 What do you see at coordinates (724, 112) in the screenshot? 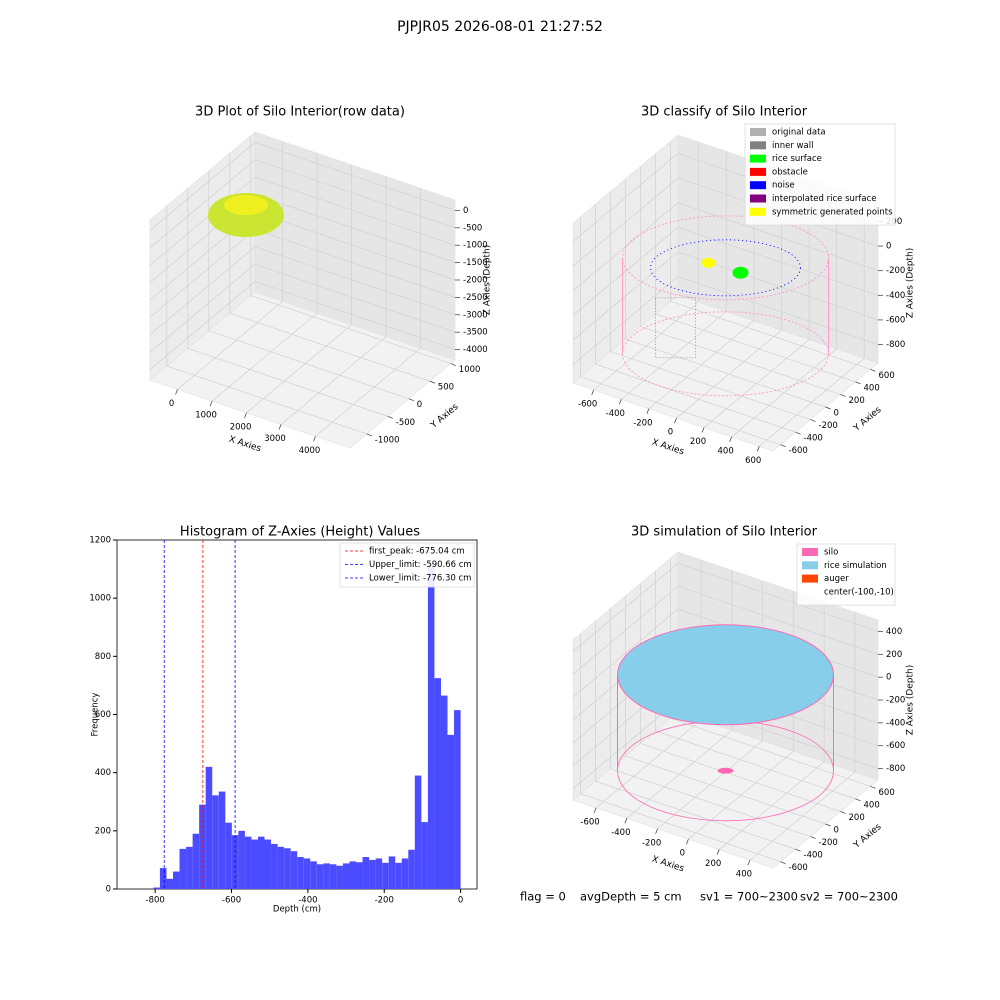
I see `chart-title: 3D classify of Silo Interior` at bounding box center [724, 112].